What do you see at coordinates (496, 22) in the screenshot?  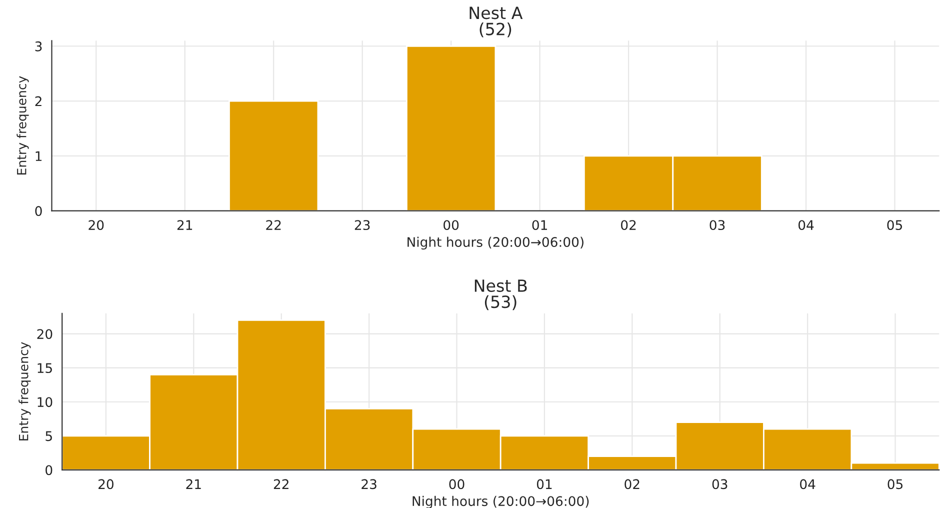 I see `chart-title: Nest A (52)` at bounding box center [496, 22].